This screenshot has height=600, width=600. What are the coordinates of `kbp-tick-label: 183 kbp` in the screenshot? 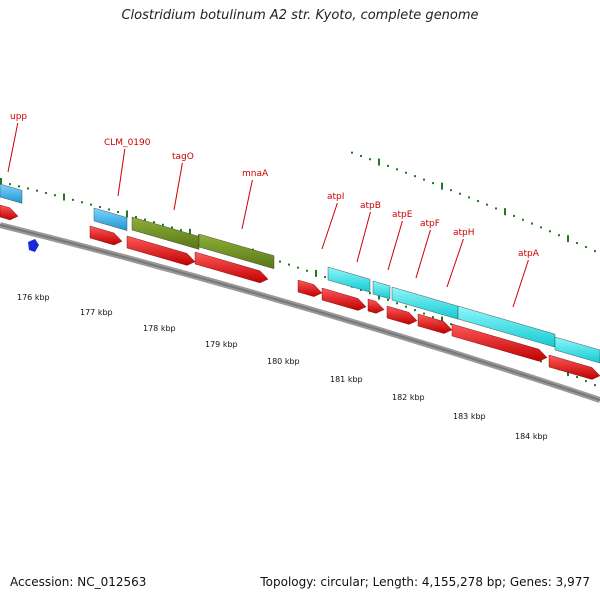 It's located at (469, 416).